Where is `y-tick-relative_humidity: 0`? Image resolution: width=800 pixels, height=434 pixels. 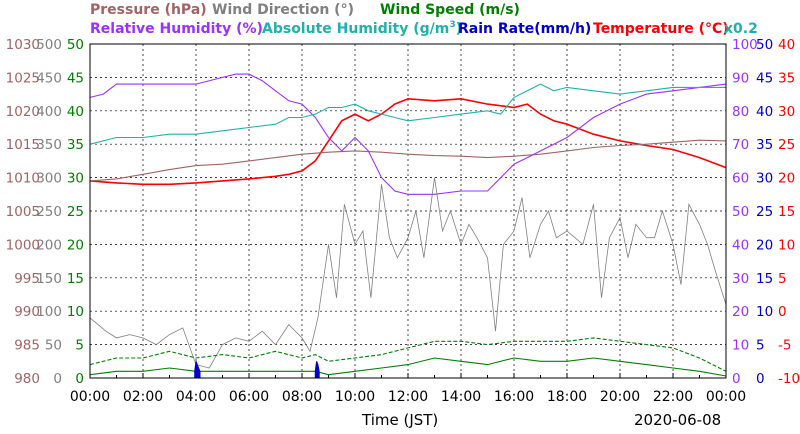
y-tick-relative_humidity: 0 is located at coordinates (736, 379).